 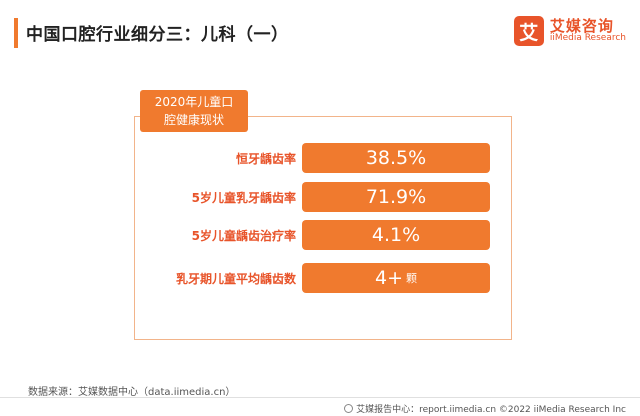 I want to click on stat-row: 乳牙期儿童平均龋齿数 4+ 颗, so click(x=323, y=278).